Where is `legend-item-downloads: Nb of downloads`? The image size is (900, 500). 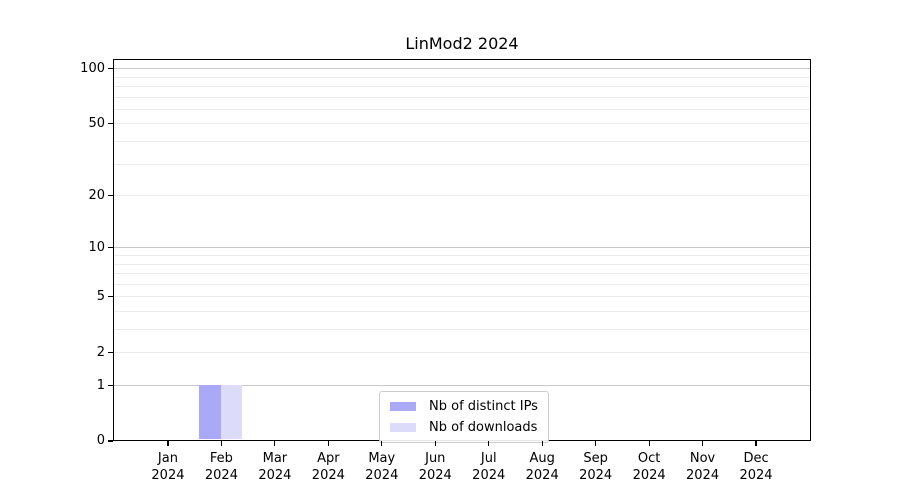 legend-item-downloads: Nb of downloads is located at coordinates (464, 427).